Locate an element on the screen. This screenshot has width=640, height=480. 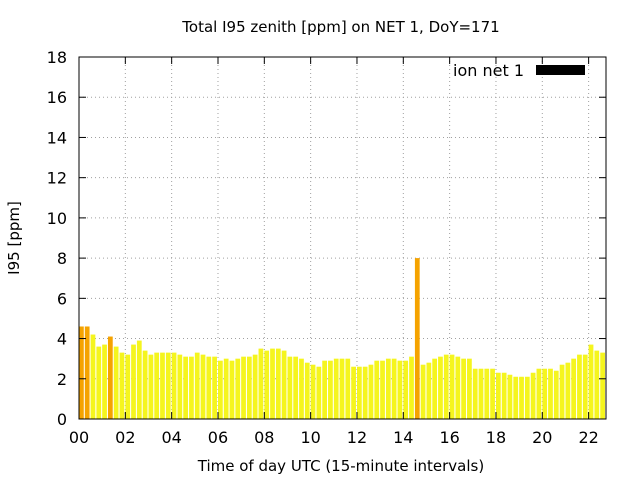
y-tick-label: 16 is located at coordinates (57, 97).